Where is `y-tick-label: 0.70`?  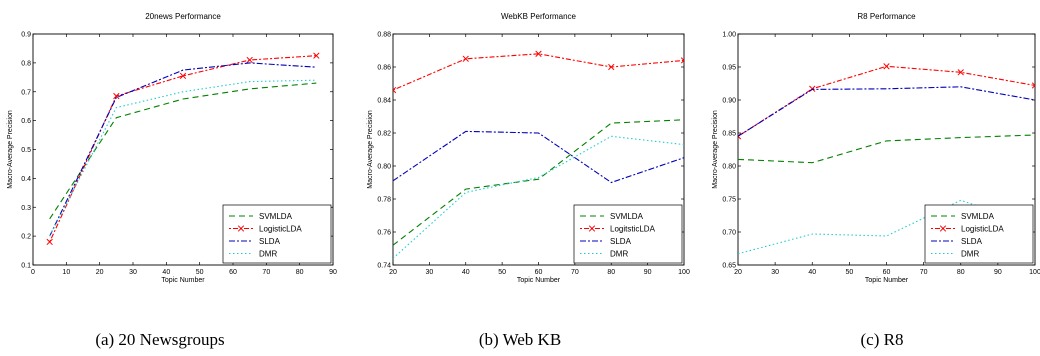
y-tick-label: 0.70 is located at coordinates (729, 233).